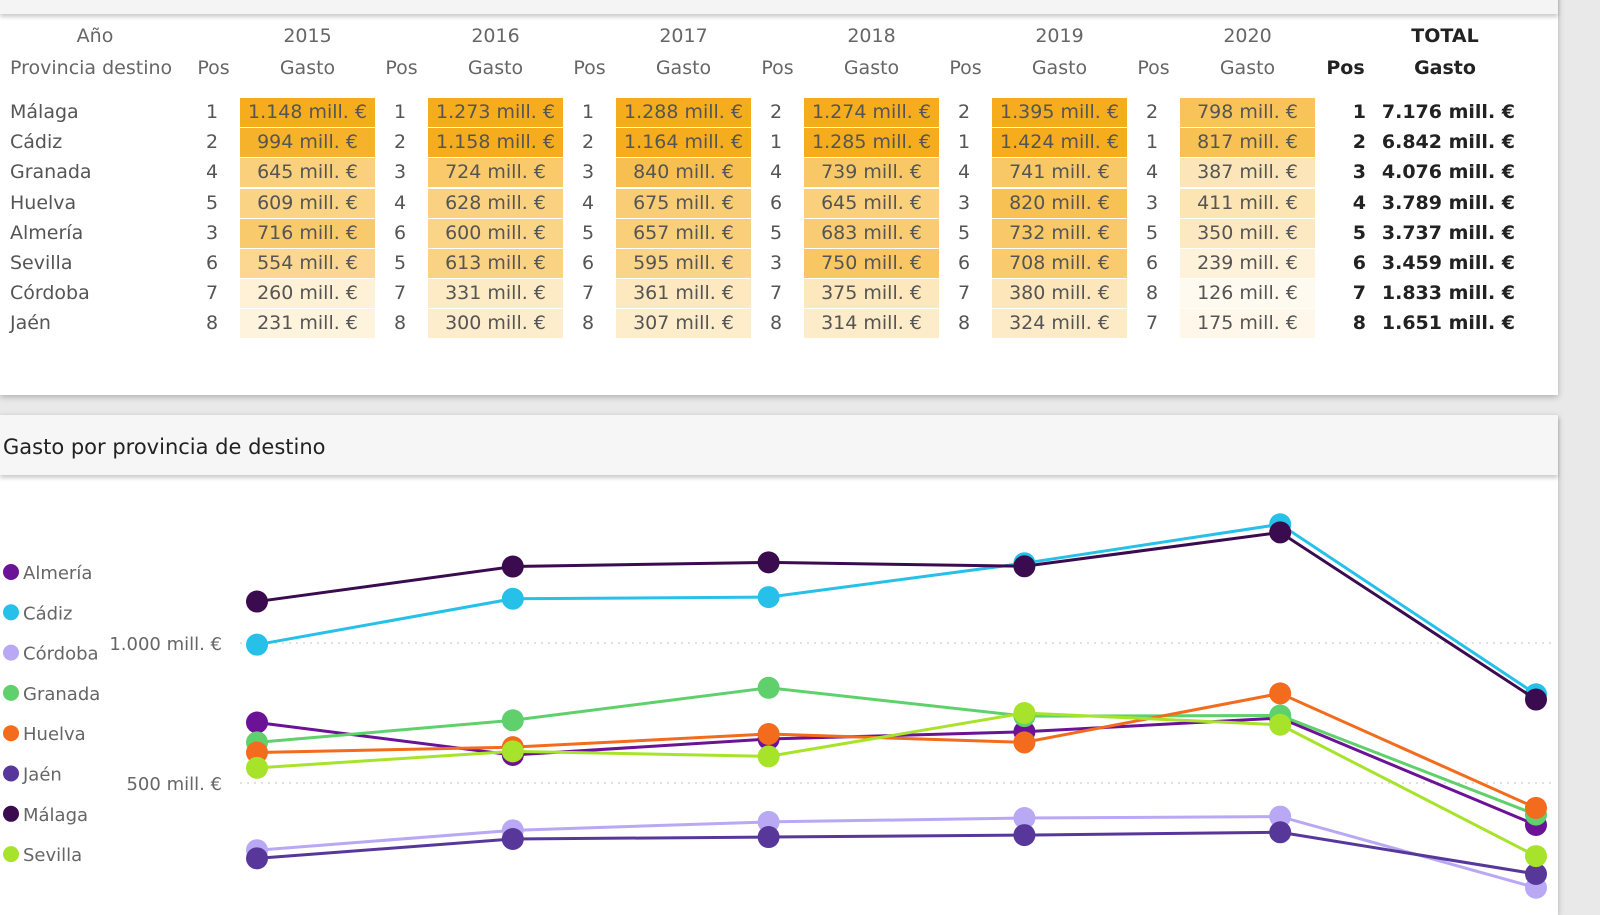  What do you see at coordinates (307, 112) in the screenshot?
I see `spending-cell: 1.148 mill. €` at bounding box center [307, 112].